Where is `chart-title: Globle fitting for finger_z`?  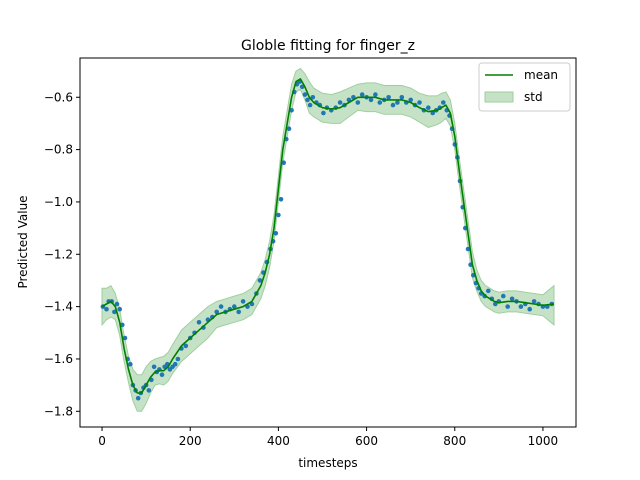 chart-title: Globle fitting for finger_z is located at coordinates (328, 46).